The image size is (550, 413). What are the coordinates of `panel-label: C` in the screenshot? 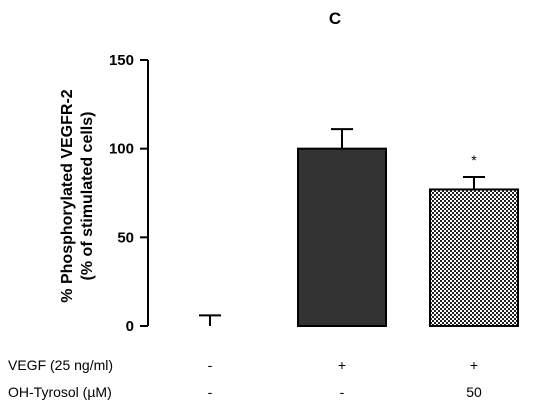 It's located at (335, 18).